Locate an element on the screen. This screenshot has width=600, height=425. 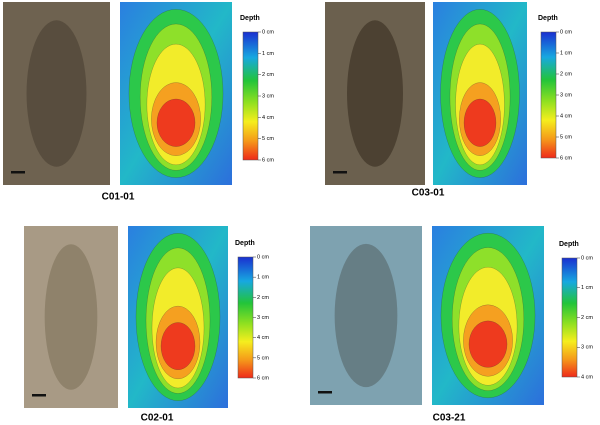
panel-label: C01-01 is located at coordinates (118, 197).